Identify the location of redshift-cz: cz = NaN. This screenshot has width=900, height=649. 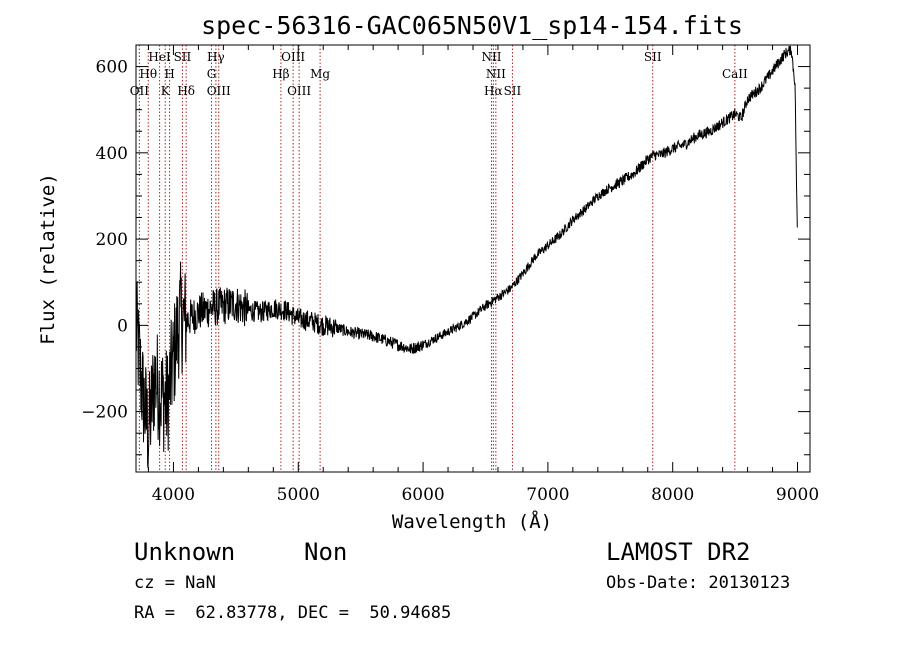
(175, 583).